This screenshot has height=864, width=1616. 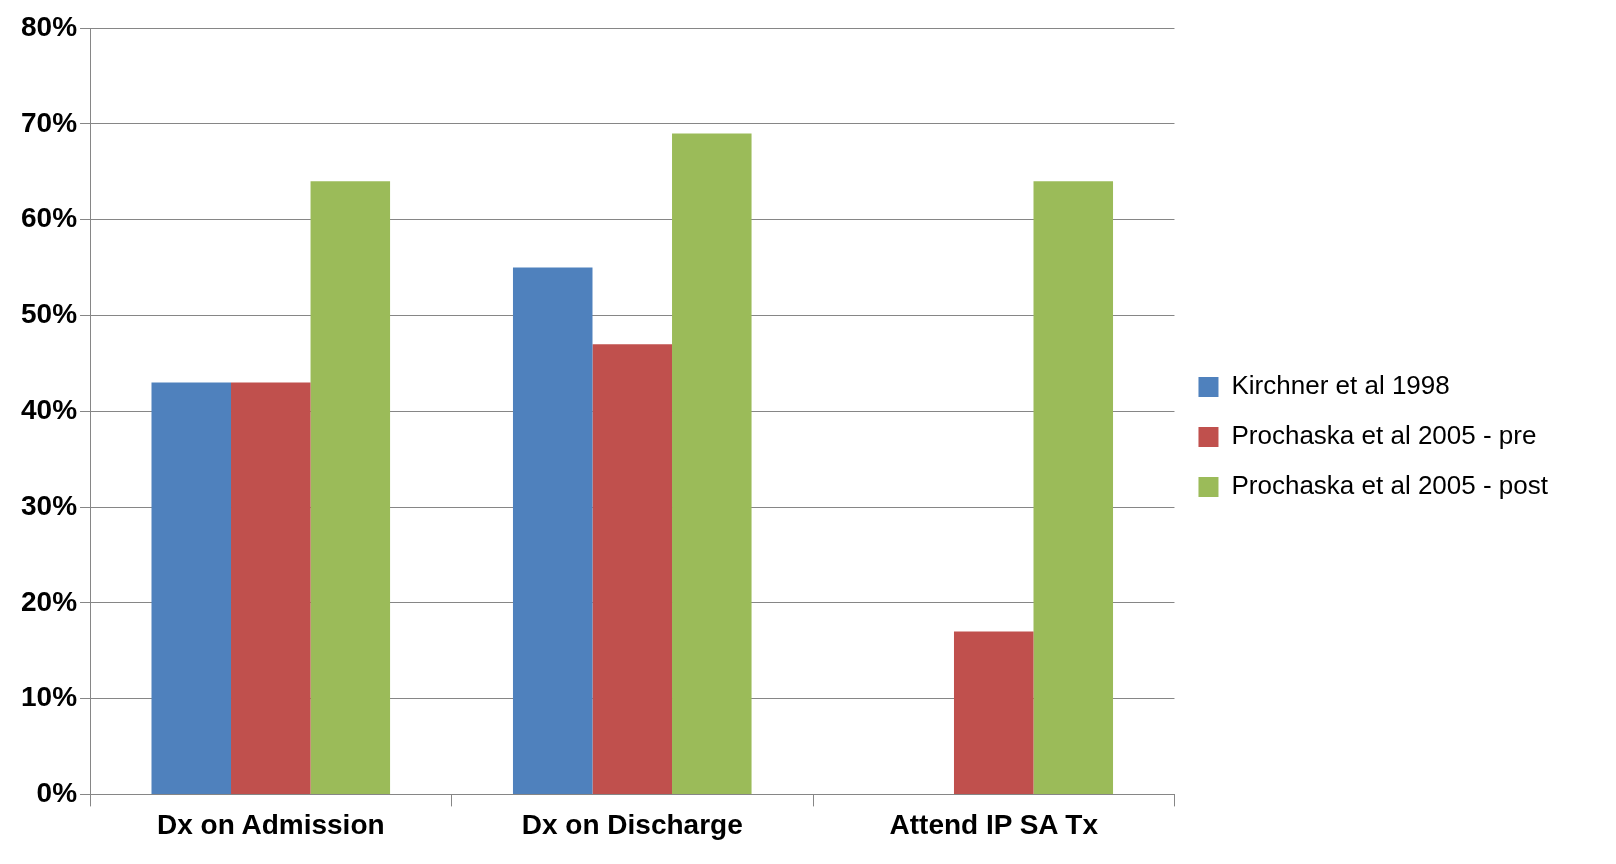 What do you see at coordinates (49, 218) in the screenshot?
I see `y-tick-label: 60%` at bounding box center [49, 218].